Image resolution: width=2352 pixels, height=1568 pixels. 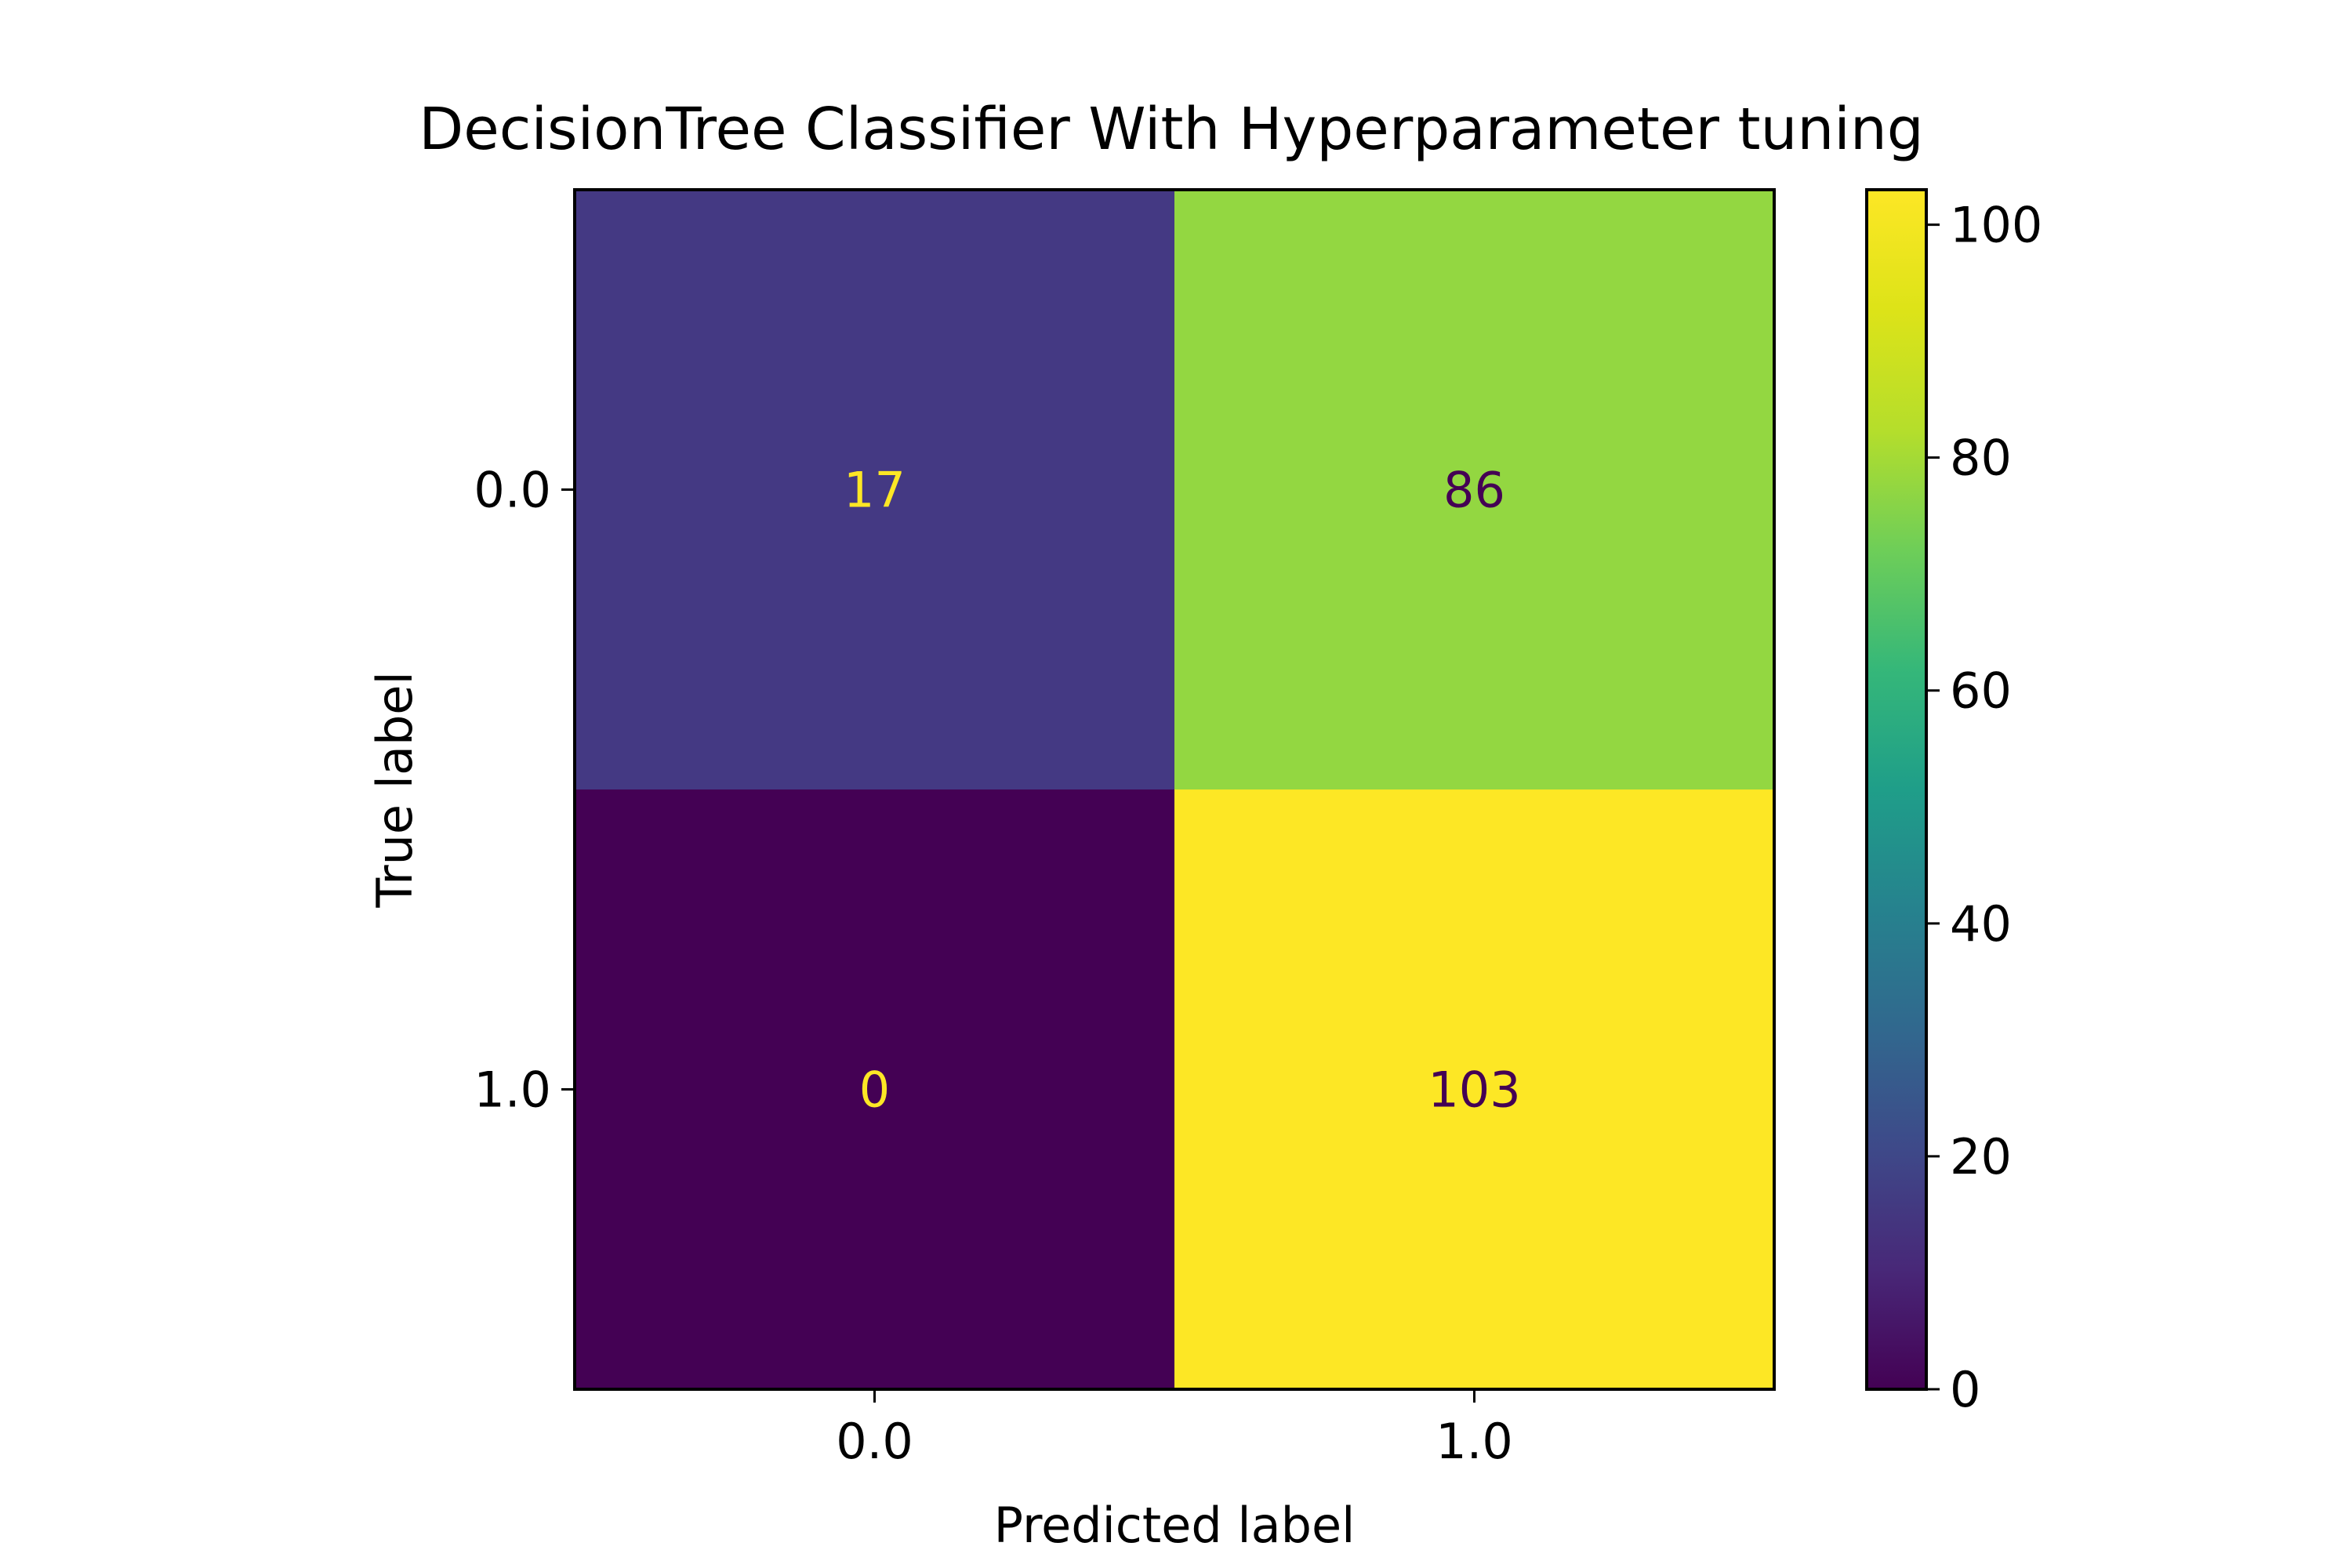 I want to click on colorbar-tick-label: 100, so click(x=1996, y=225).